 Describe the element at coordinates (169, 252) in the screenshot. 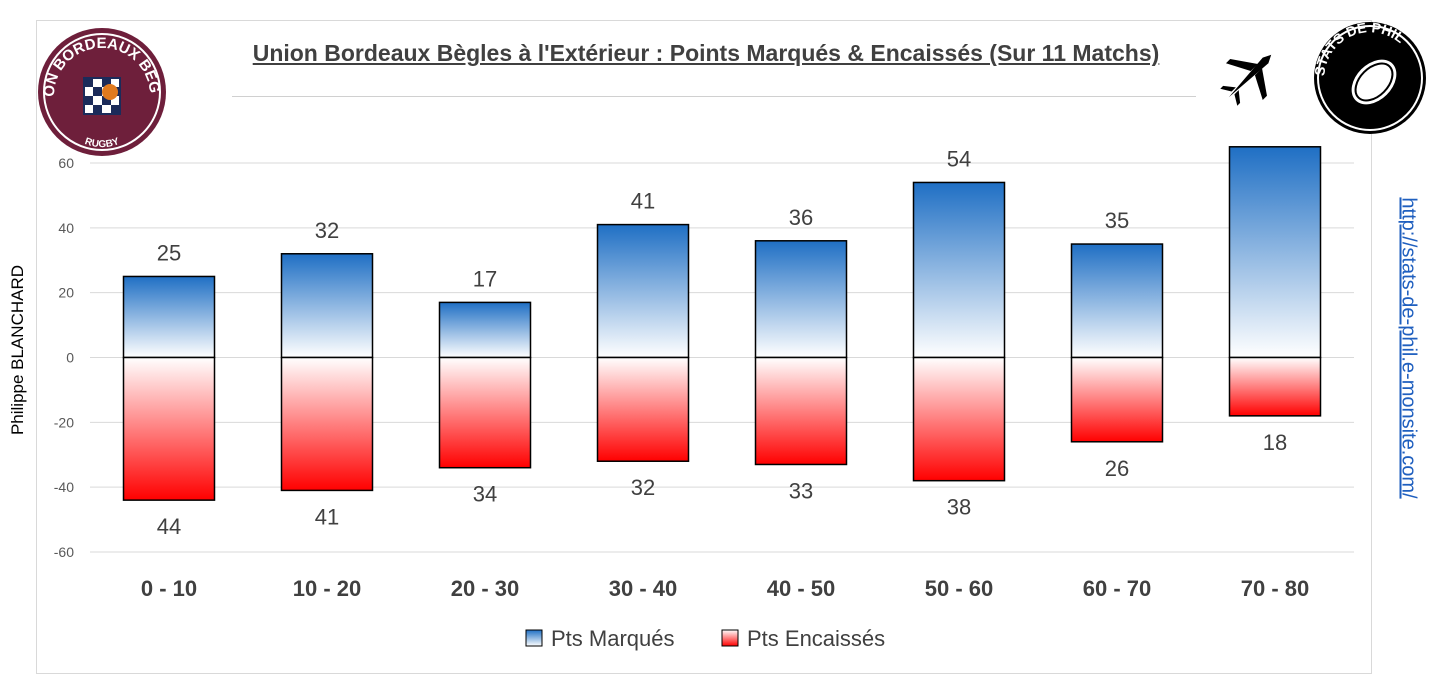

I see `data-label-marques: 25` at that location.